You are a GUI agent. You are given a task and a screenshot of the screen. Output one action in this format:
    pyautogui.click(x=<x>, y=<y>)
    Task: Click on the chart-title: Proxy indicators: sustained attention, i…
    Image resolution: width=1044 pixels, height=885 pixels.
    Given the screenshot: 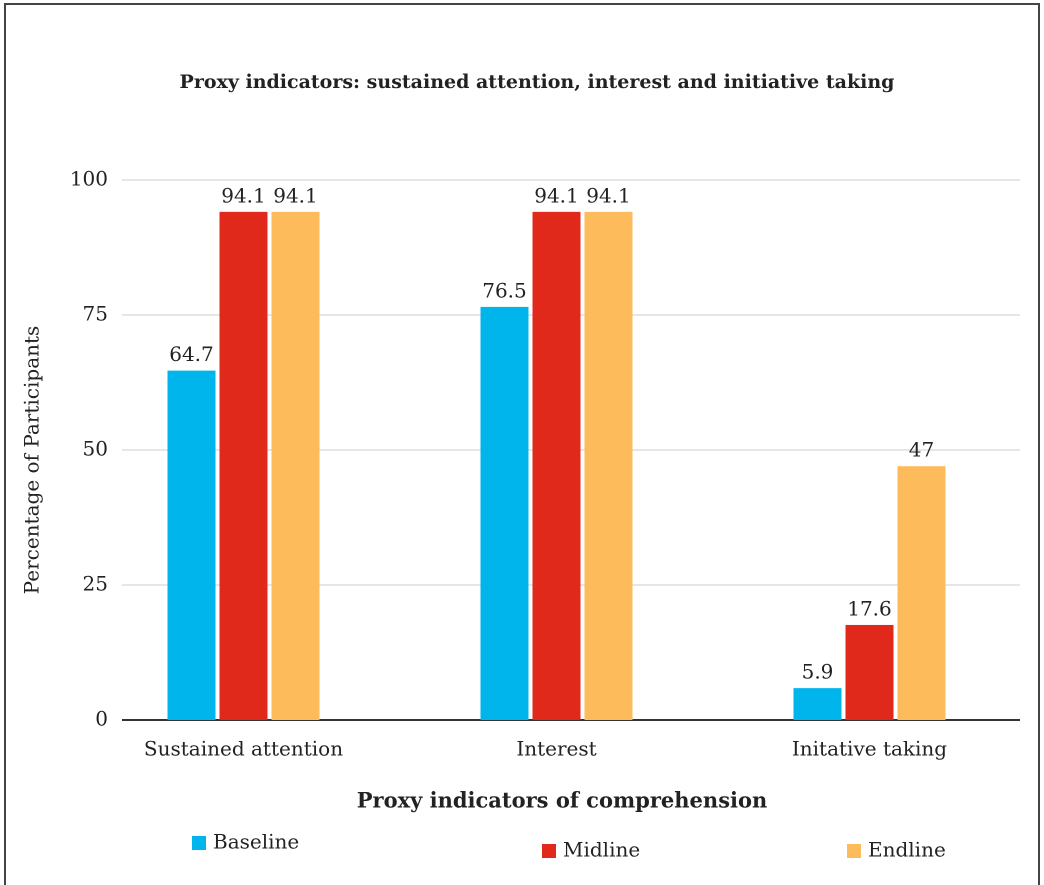 What is the action you would take?
    pyautogui.click(x=537, y=82)
    